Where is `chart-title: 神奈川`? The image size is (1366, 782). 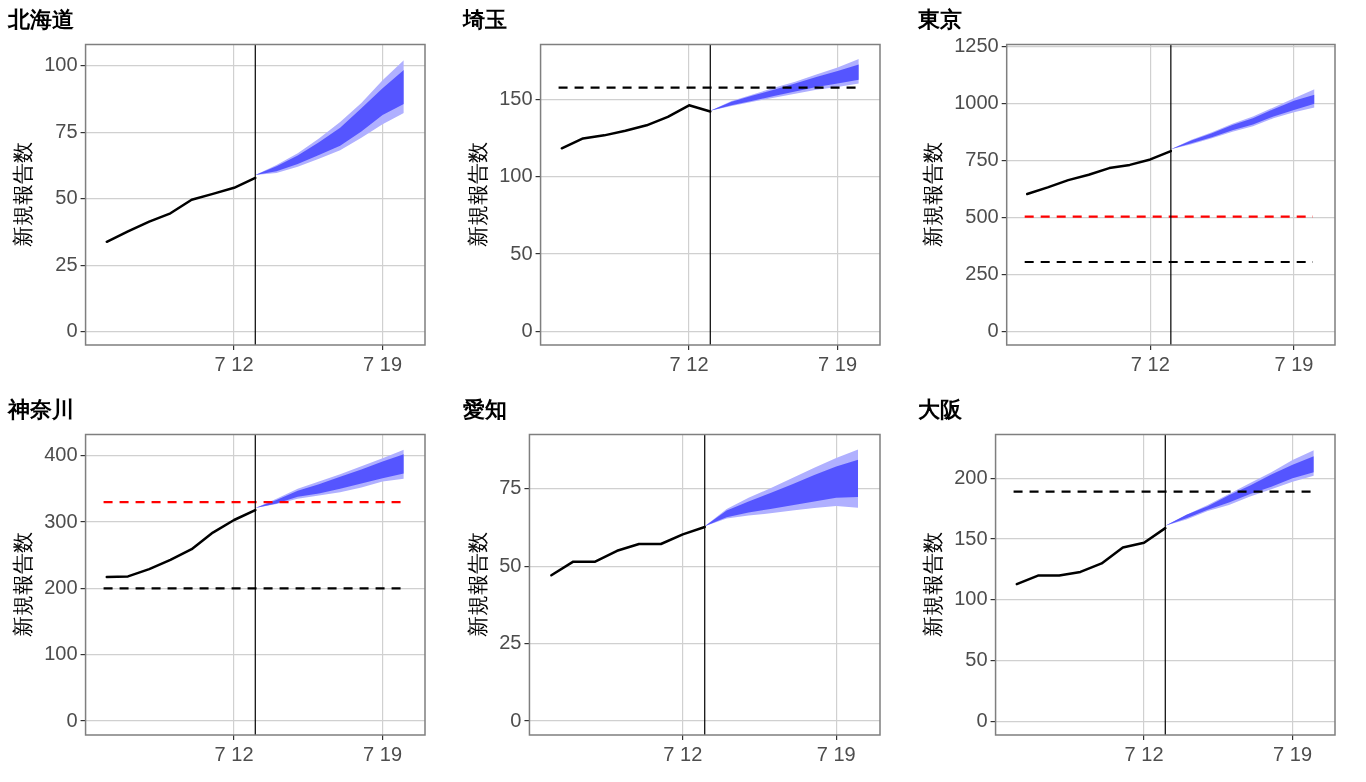
chart-title: 神奈川 is located at coordinates (40, 410).